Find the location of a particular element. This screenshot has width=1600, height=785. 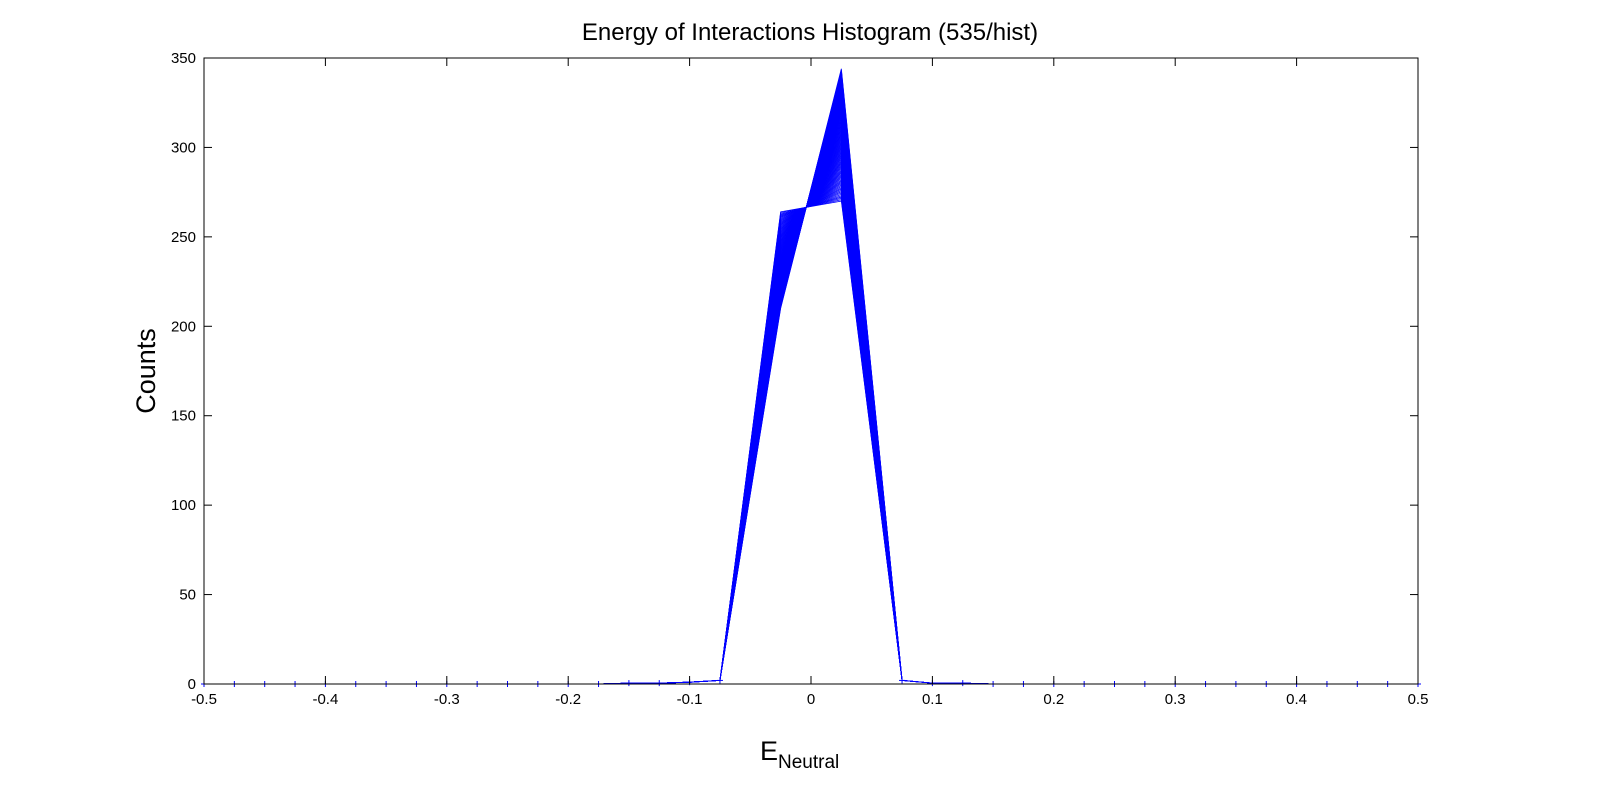

y-tick-label: 150 is located at coordinates (183, 416).